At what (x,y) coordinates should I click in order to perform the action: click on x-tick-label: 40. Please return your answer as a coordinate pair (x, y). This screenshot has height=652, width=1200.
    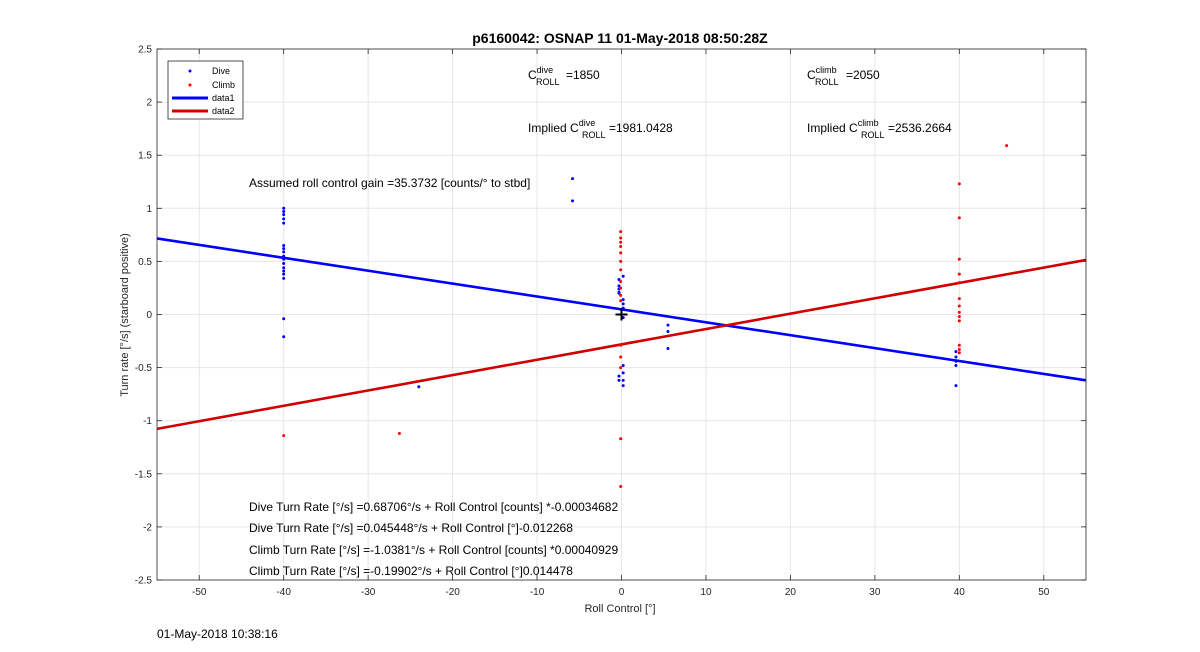
    Looking at the image, I should click on (960, 592).